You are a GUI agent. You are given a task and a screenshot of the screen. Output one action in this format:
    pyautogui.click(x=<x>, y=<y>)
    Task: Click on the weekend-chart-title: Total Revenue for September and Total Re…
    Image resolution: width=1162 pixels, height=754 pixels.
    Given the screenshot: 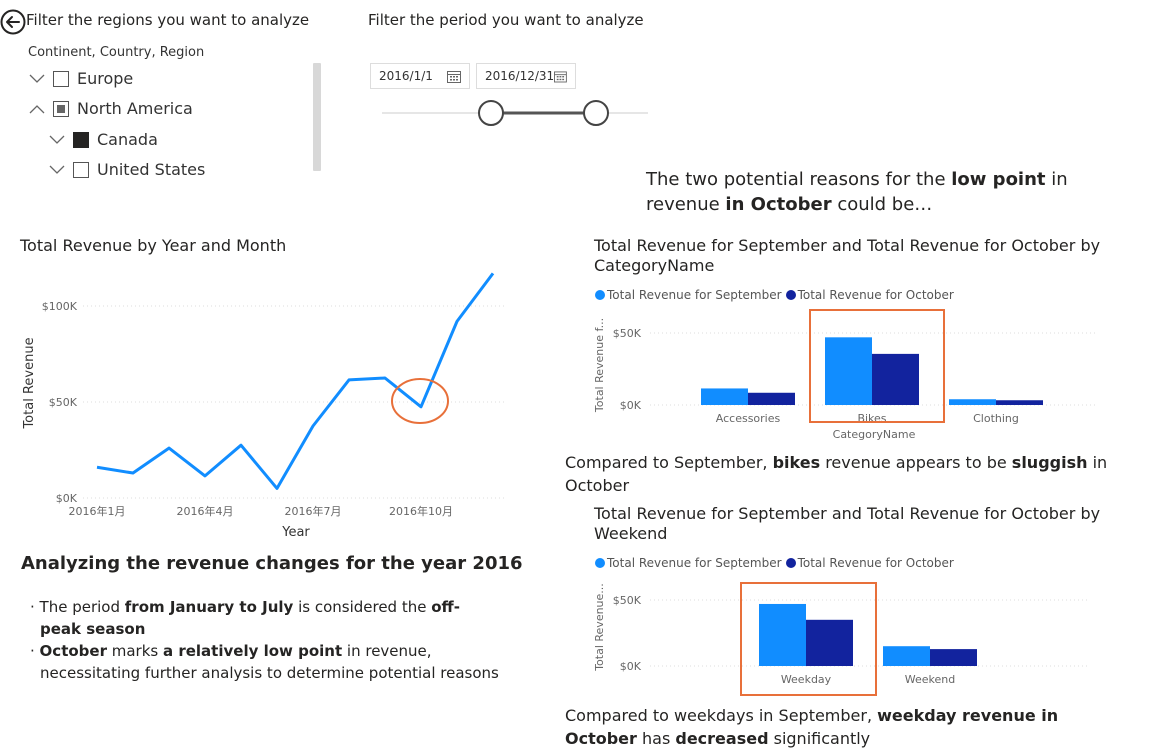 What is the action you would take?
    pyautogui.click(x=847, y=523)
    